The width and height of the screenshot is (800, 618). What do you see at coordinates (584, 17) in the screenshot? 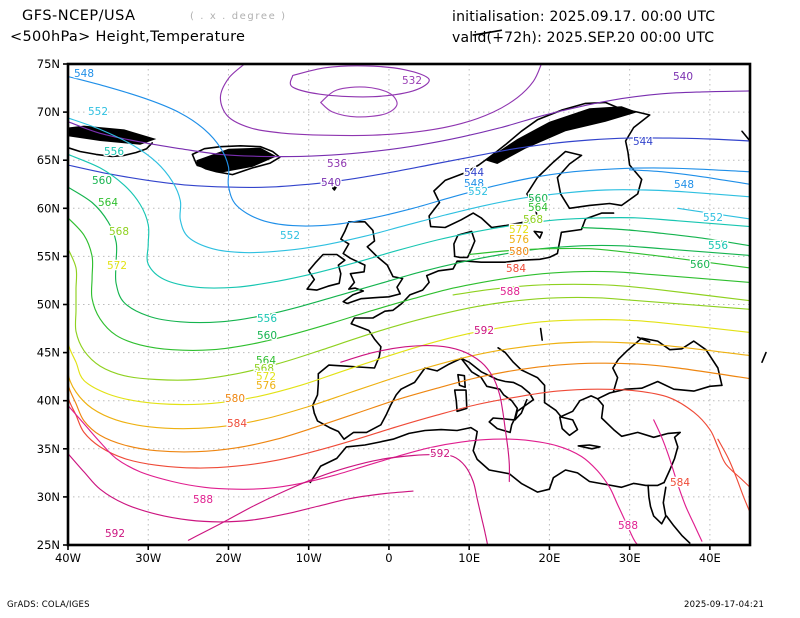
I see `initialisation-time: initialisation: 2025.09.17. 00:00 UTC` at bounding box center [584, 17].